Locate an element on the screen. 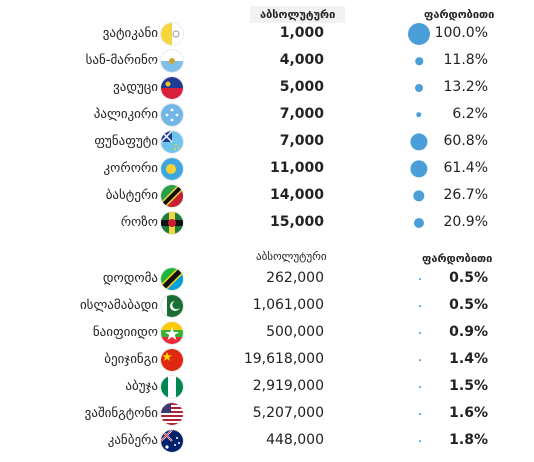 The width and height of the screenshot is (534, 462). city-name: როზო is located at coordinates (139, 222).